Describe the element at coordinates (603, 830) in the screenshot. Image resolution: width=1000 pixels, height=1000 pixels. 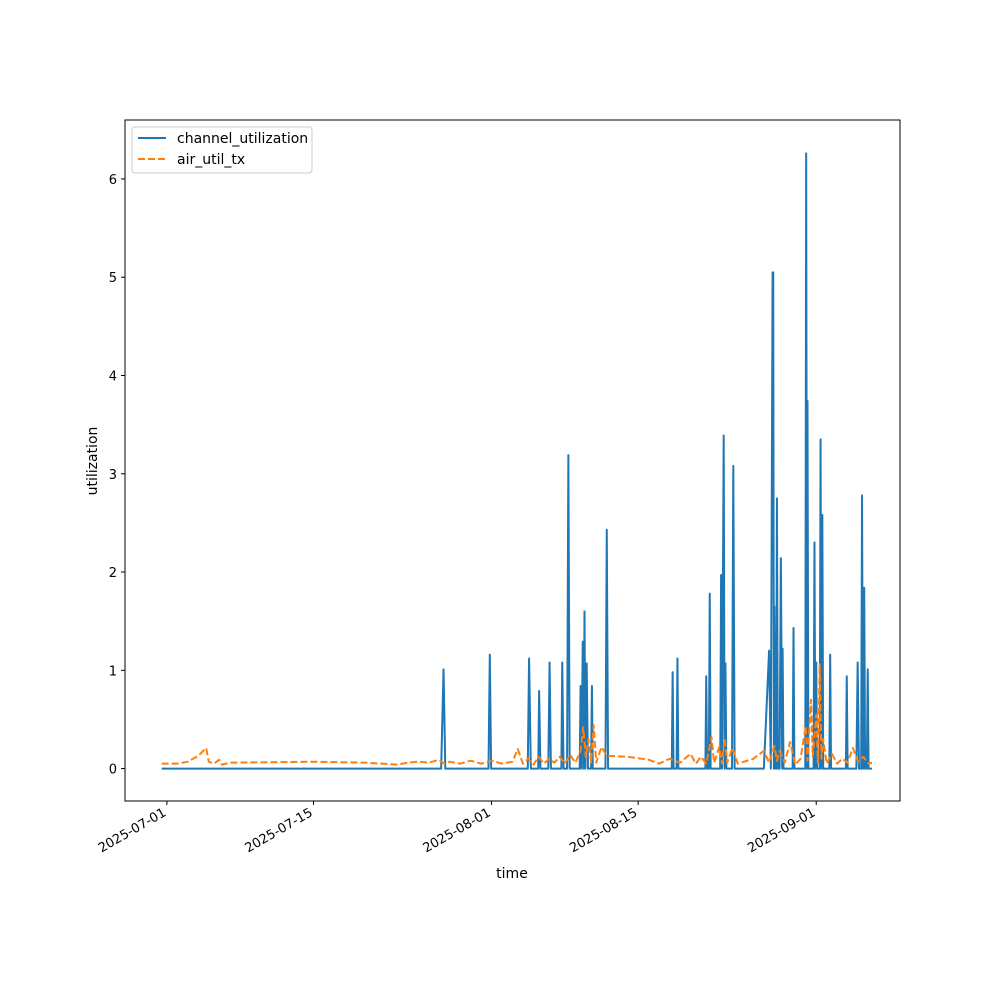
I see `x-tick-label: 2025-08-15` at that location.